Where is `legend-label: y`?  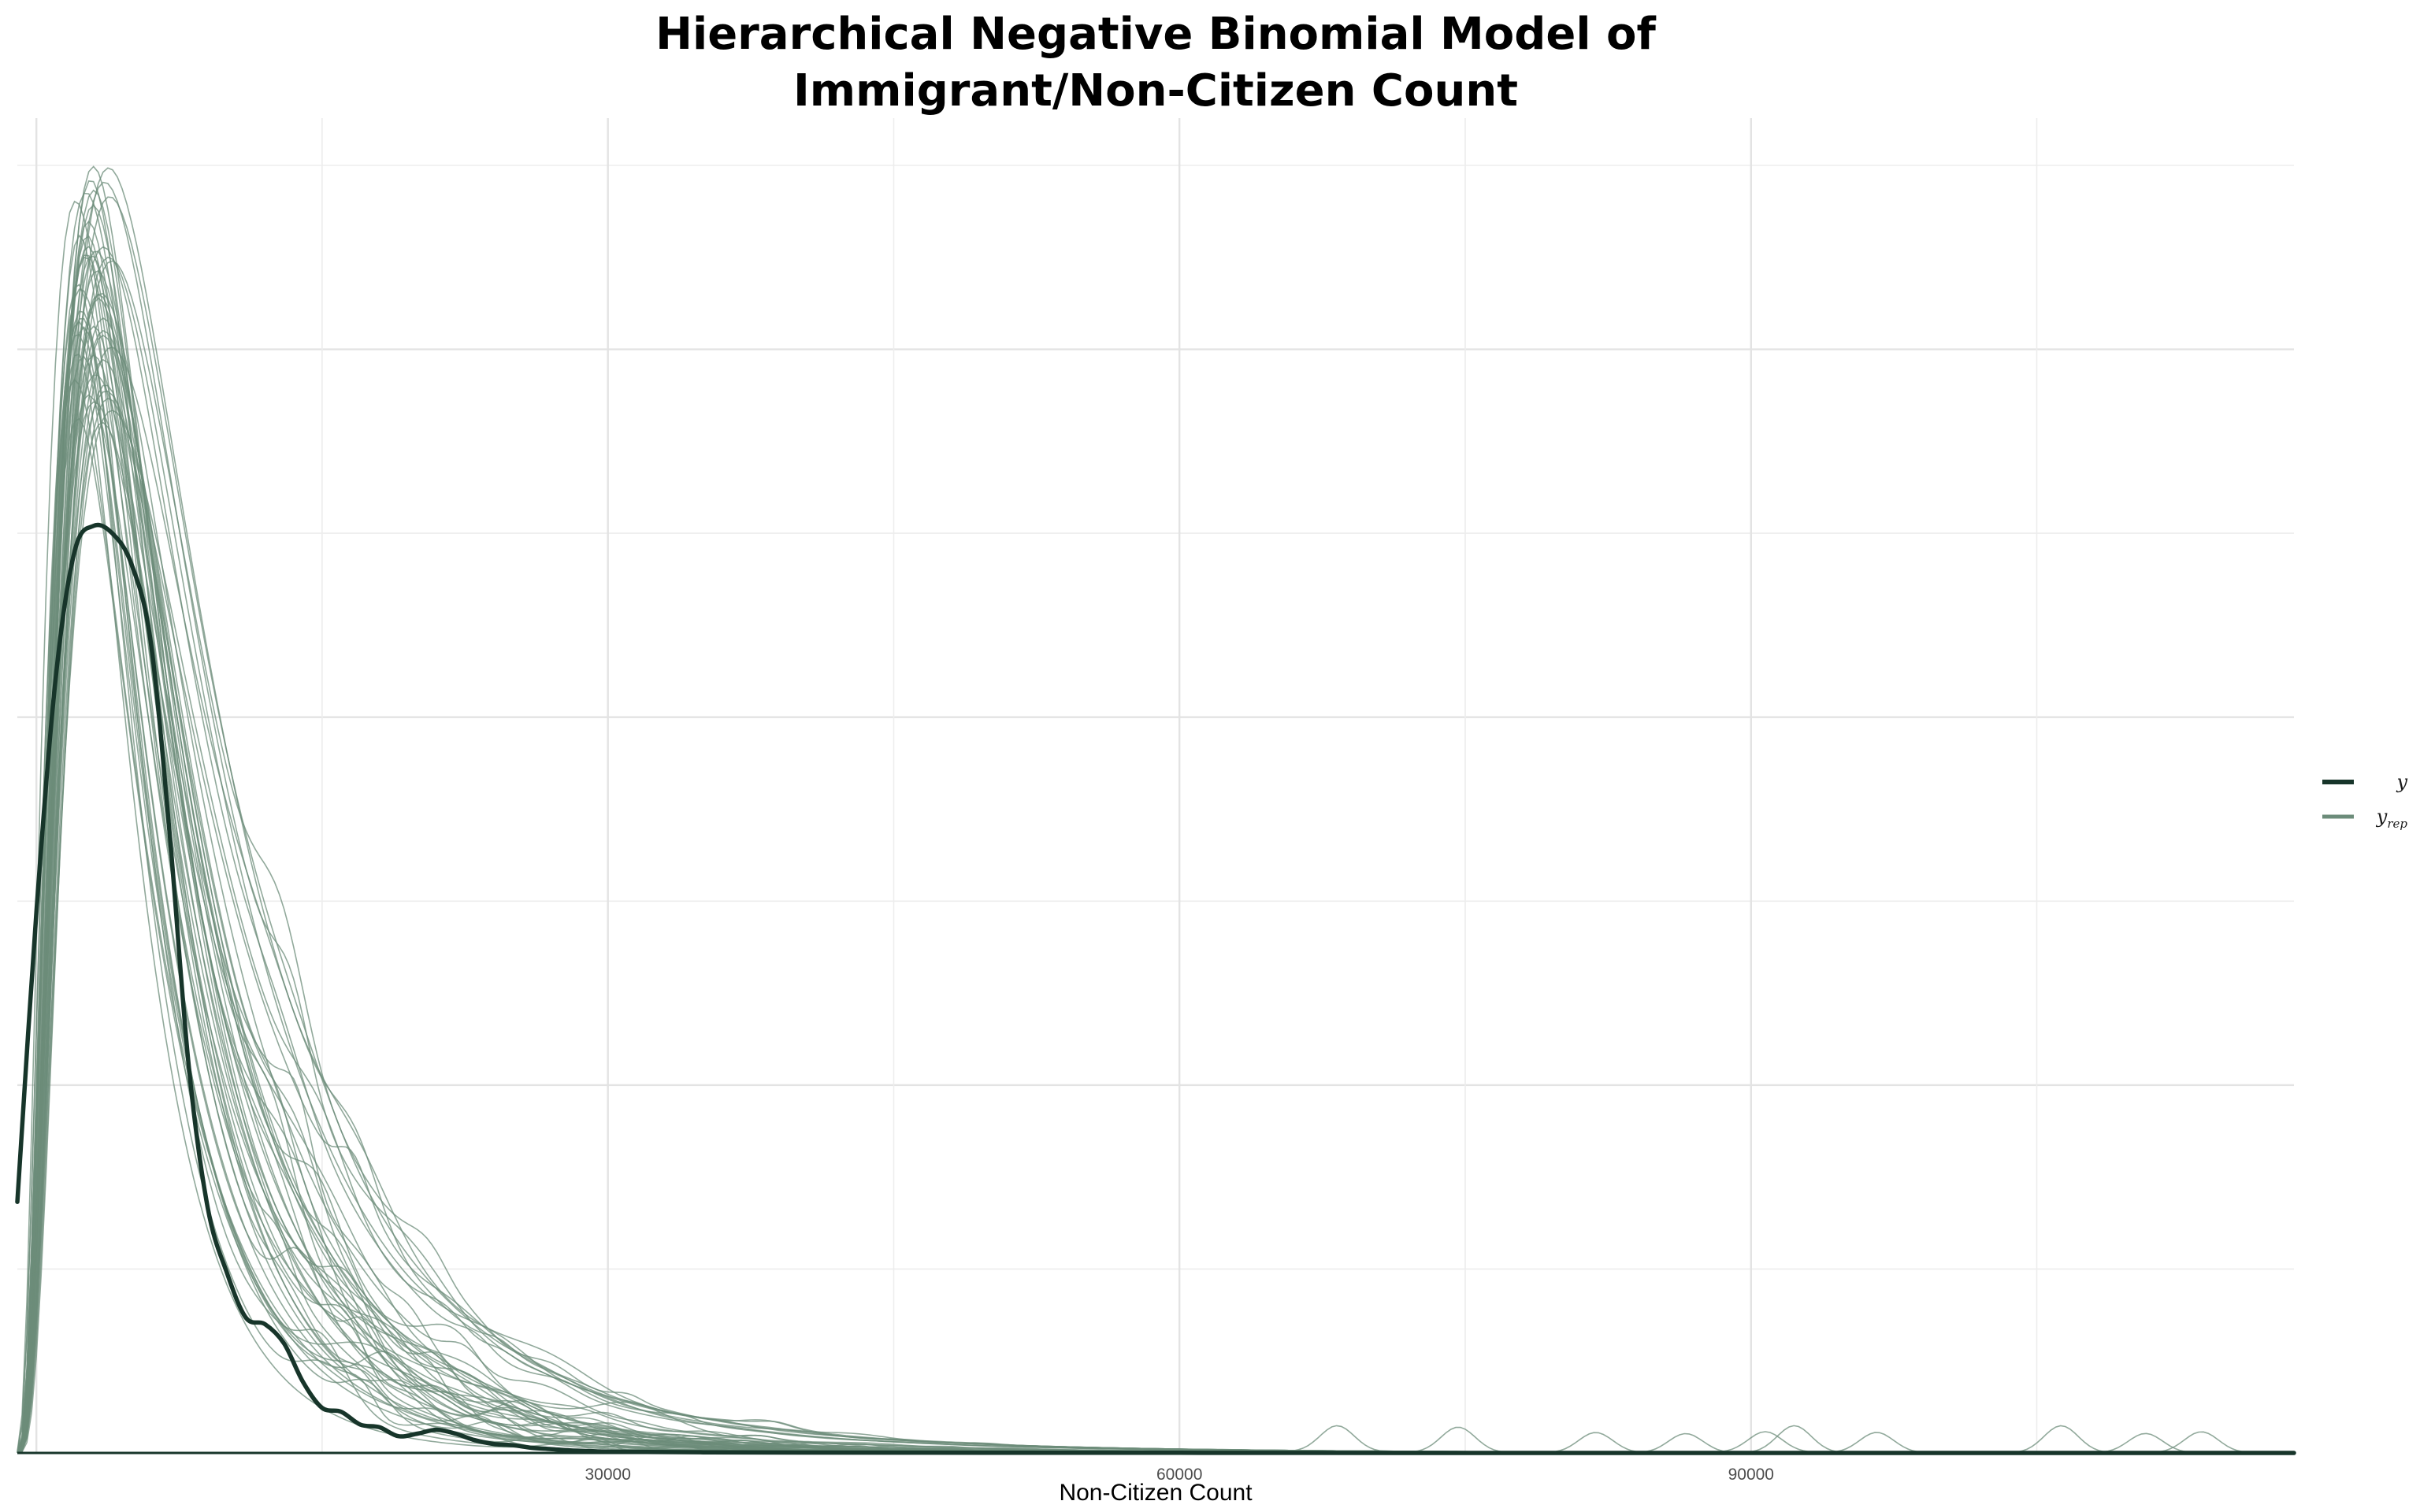 legend-label: y is located at coordinates (2401, 782).